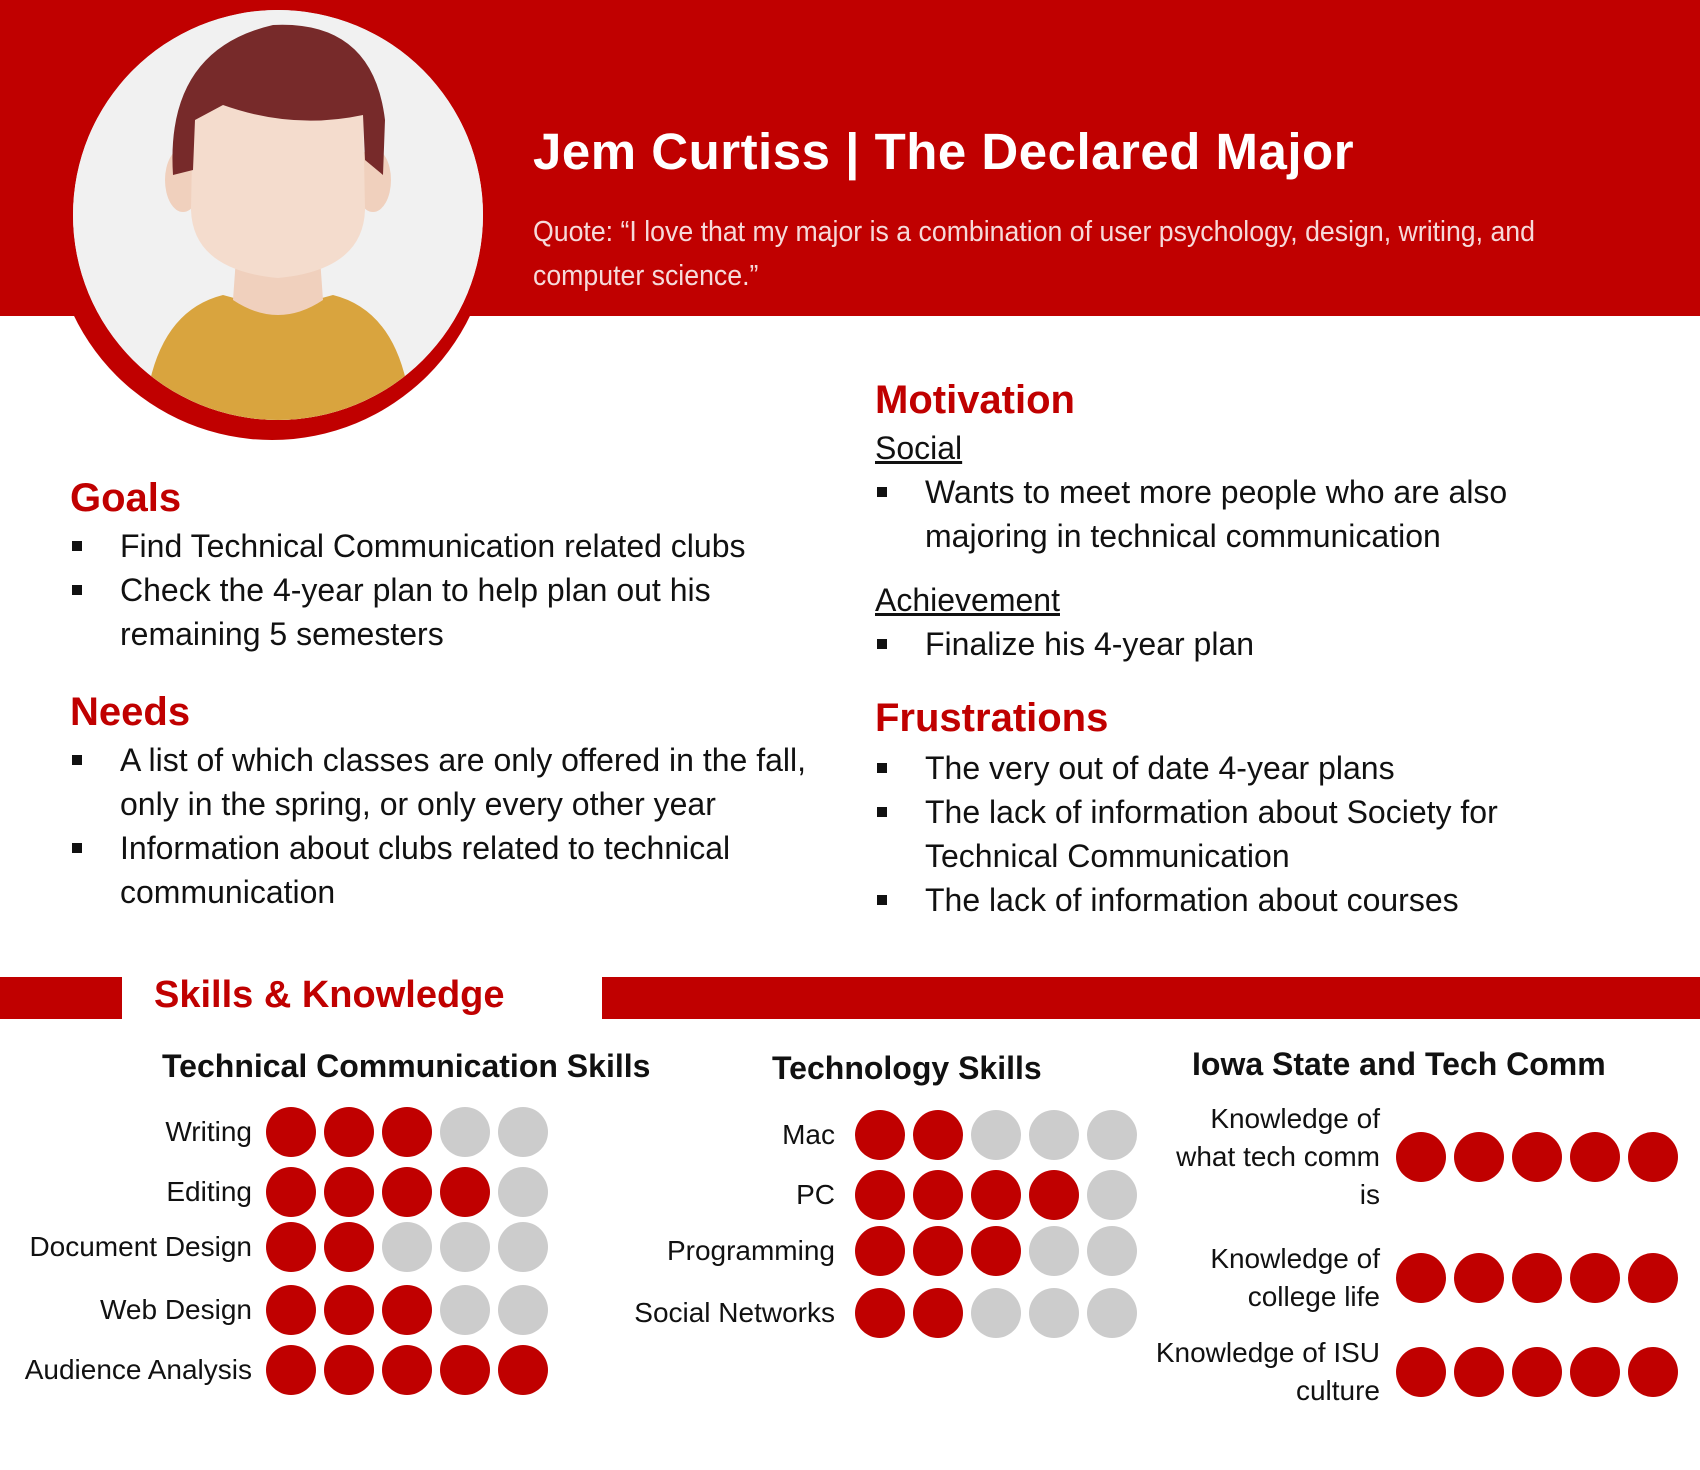 The image size is (1700, 1470). Describe the element at coordinates (734, 1312) in the screenshot. I see `skill-label: Social Networks` at that location.